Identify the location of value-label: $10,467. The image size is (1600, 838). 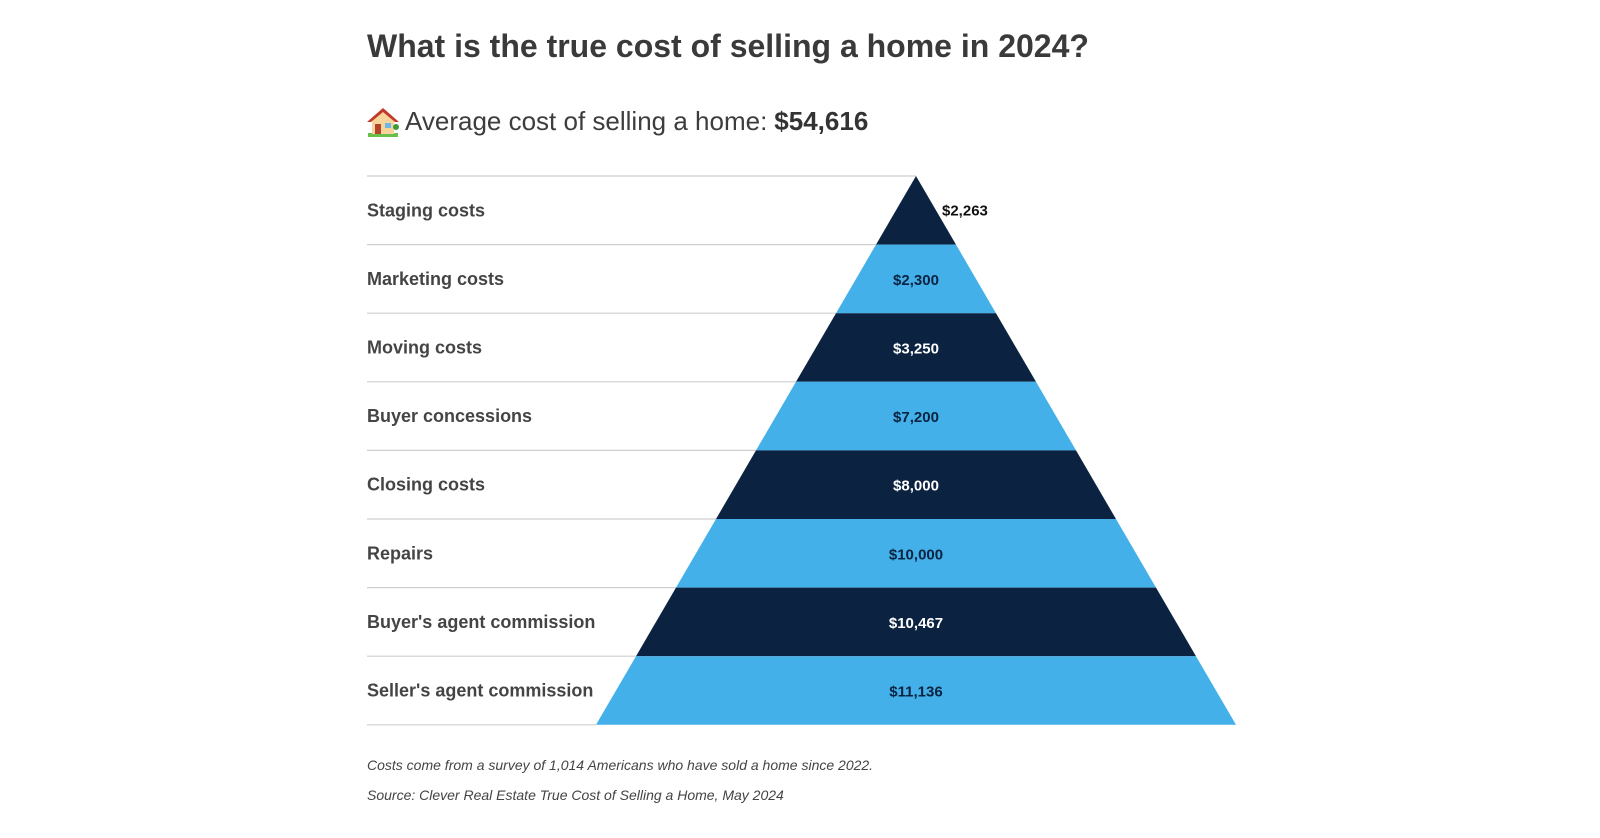
(916, 623).